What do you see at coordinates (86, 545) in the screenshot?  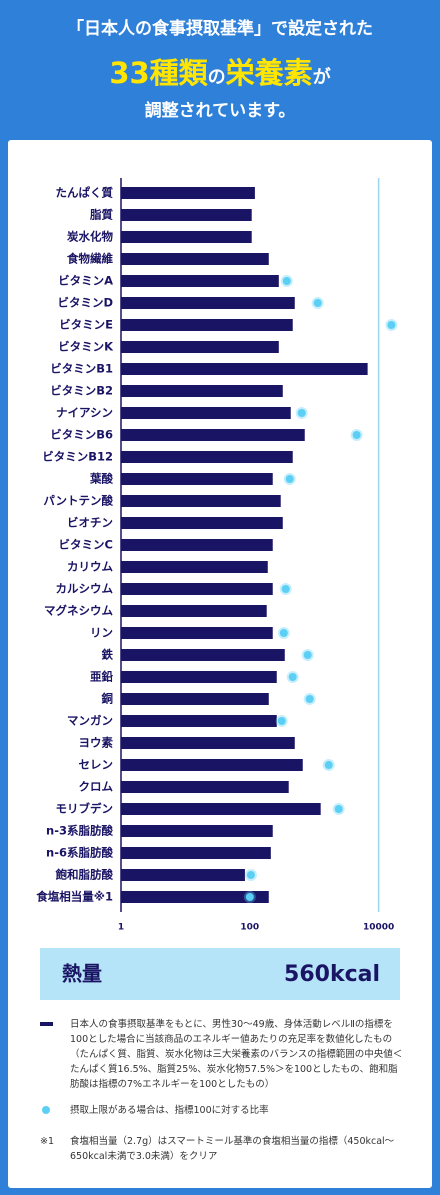 I see `y-tick-label: ビタミンC` at bounding box center [86, 545].